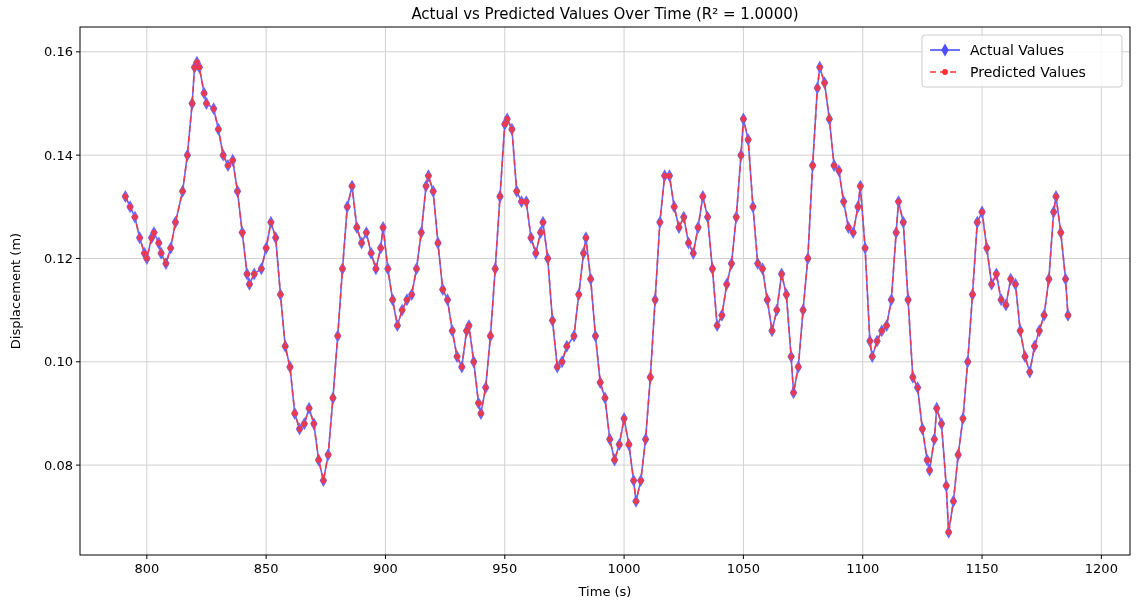 The width and height of the screenshot is (1140, 602). I want to click on x-tick-label: 950, so click(505, 568).